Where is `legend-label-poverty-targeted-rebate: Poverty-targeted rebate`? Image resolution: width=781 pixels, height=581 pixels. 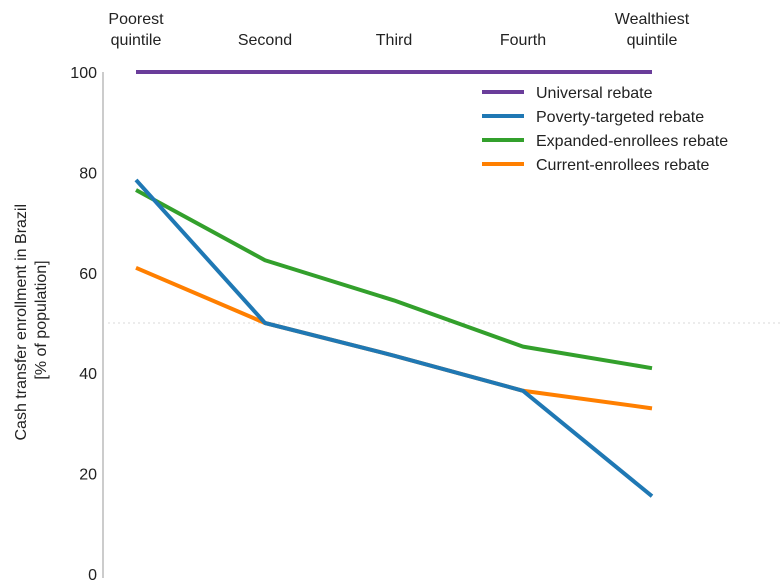 legend-label-poverty-targeted-rebate: Poverty-targeted rebate is located at coordinates (620, 117).